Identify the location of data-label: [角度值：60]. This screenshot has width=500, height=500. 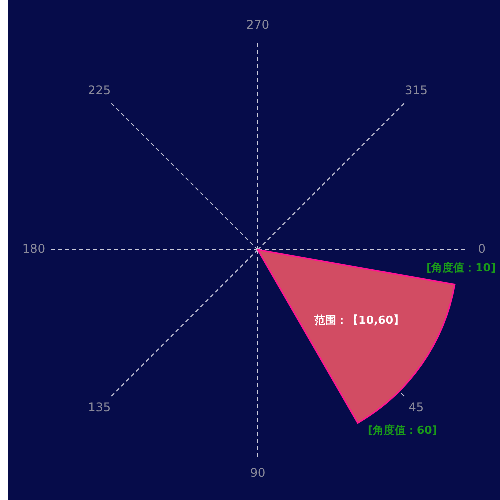
(403, 431).